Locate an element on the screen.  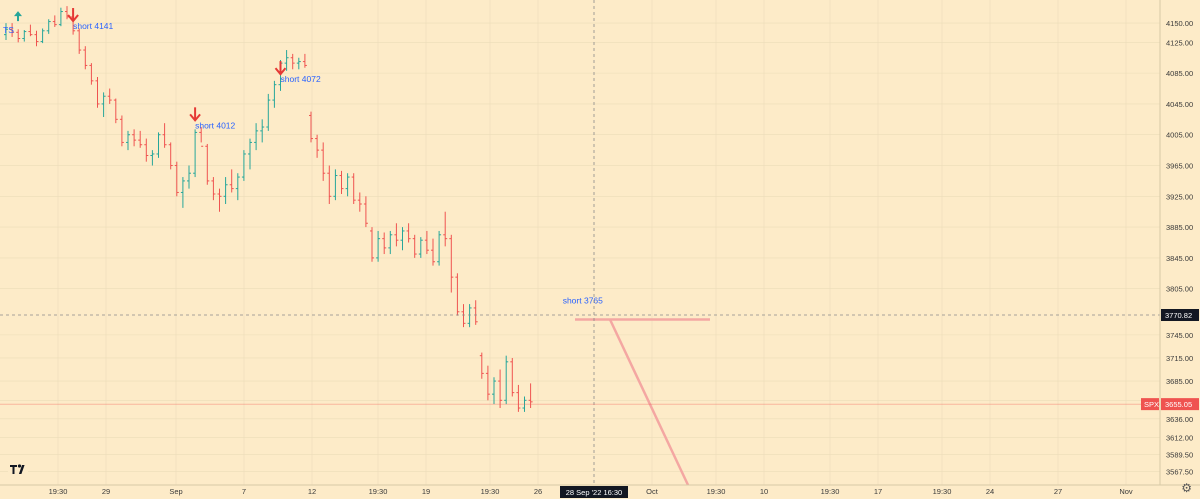
trade-annotation: short 4141 is located at coordinates (90, 19).